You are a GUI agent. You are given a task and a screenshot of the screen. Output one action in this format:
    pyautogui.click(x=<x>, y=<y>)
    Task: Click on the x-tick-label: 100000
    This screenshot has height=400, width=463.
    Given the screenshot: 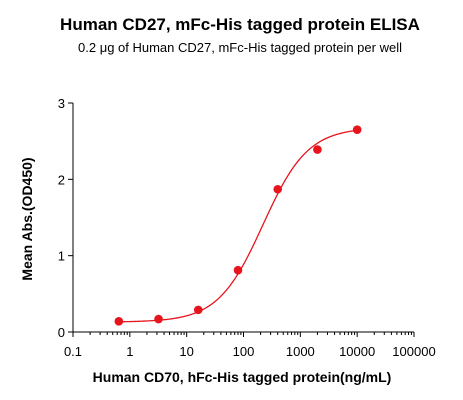 What is the action you would take?
    pyautogui.click(x=413, y=351)
    